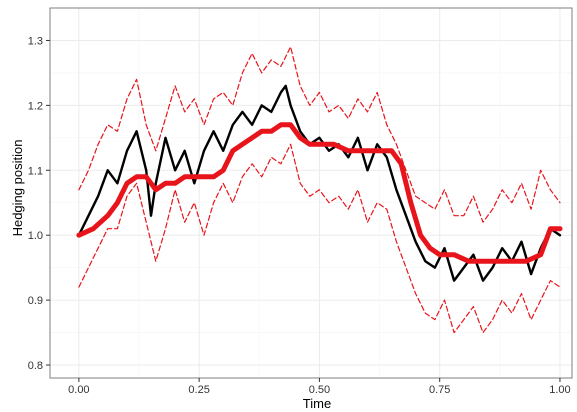  I want to click on y-axis-ticks: 0.8 0.9 1.0 1.1 1.2 1.3, so click(39, 203).